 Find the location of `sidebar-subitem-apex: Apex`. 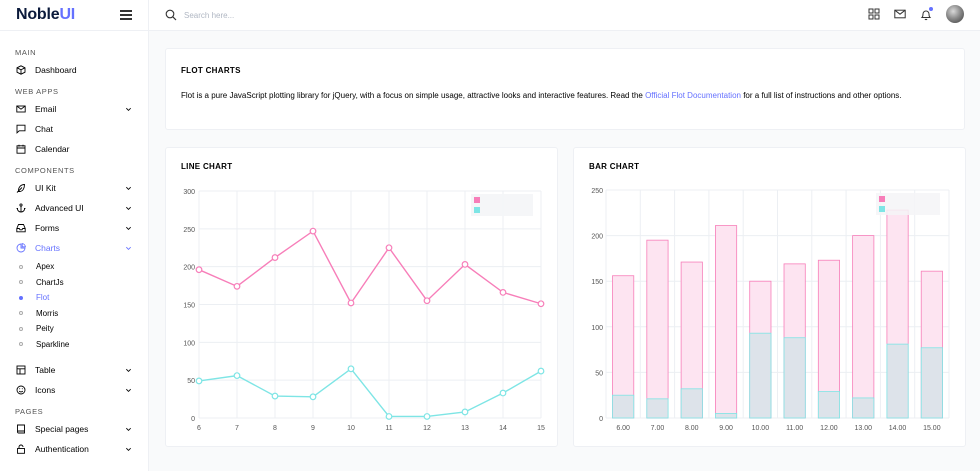

sidebar-subitem-apex: Apex is located at coordinates (74, 267).